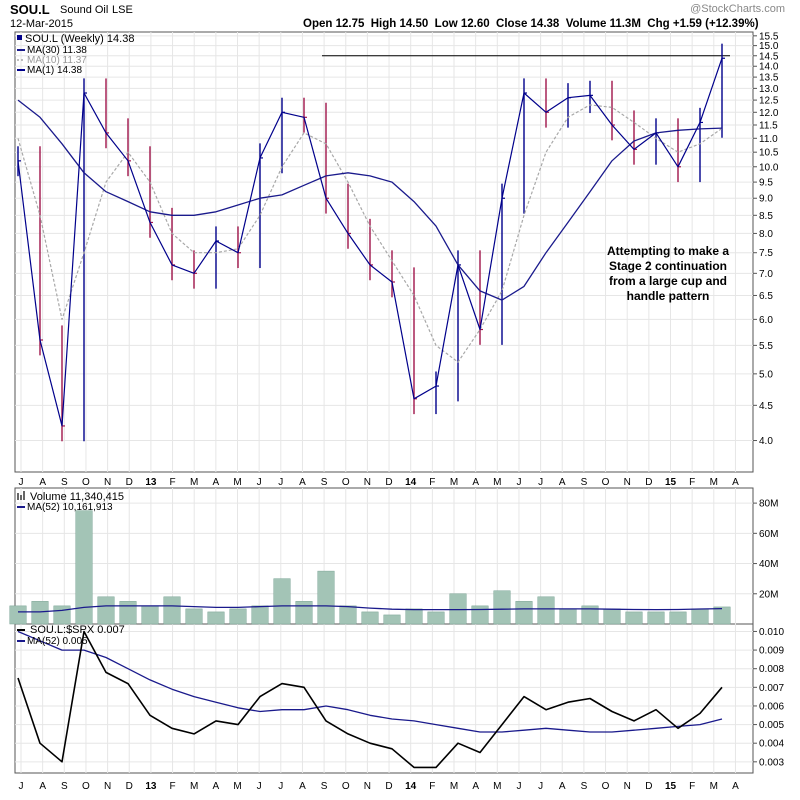  What do you see at coordinates (769, 78) in the screenshot?
I see `price-tick-label: 13.5` at bounding box center [769, 78].